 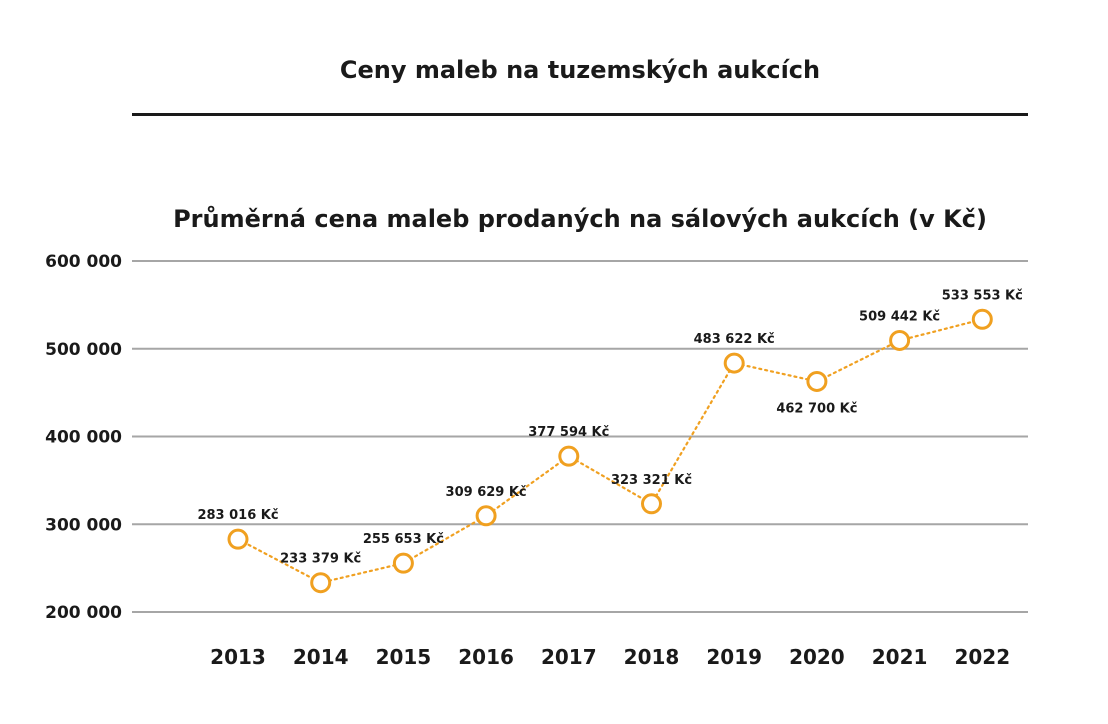 I want to click on y-tick-label: 400 000, so click(x=83, y=438).